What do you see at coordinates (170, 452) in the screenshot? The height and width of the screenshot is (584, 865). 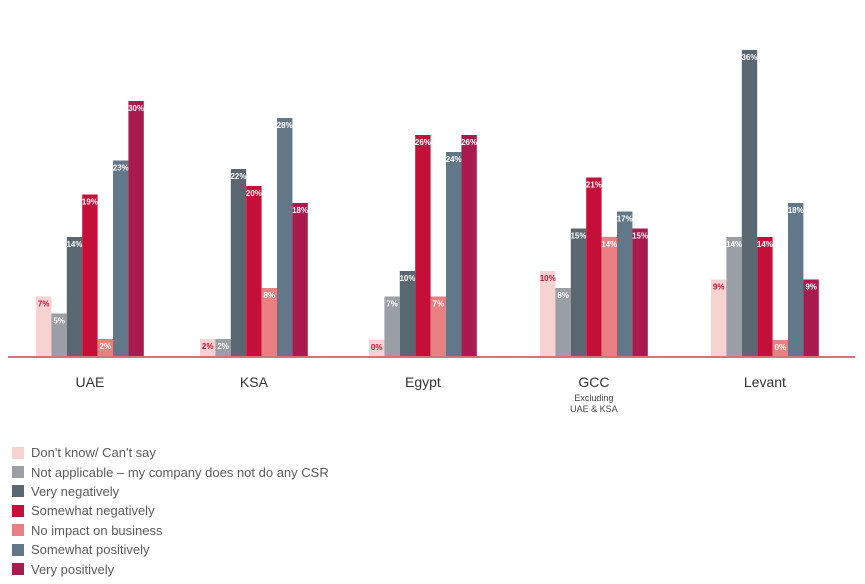 I see `legend-item: Don't know/ Can't say` at bounding box center [170, 452].